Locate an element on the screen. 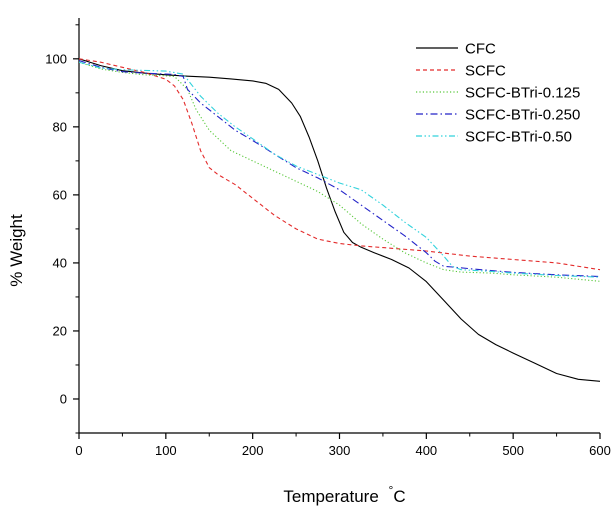 The height and width of the screenshot is (512, 613). y-axis-ticks: 0 20 40 60 80 100 is located at coordinates (62, 229).